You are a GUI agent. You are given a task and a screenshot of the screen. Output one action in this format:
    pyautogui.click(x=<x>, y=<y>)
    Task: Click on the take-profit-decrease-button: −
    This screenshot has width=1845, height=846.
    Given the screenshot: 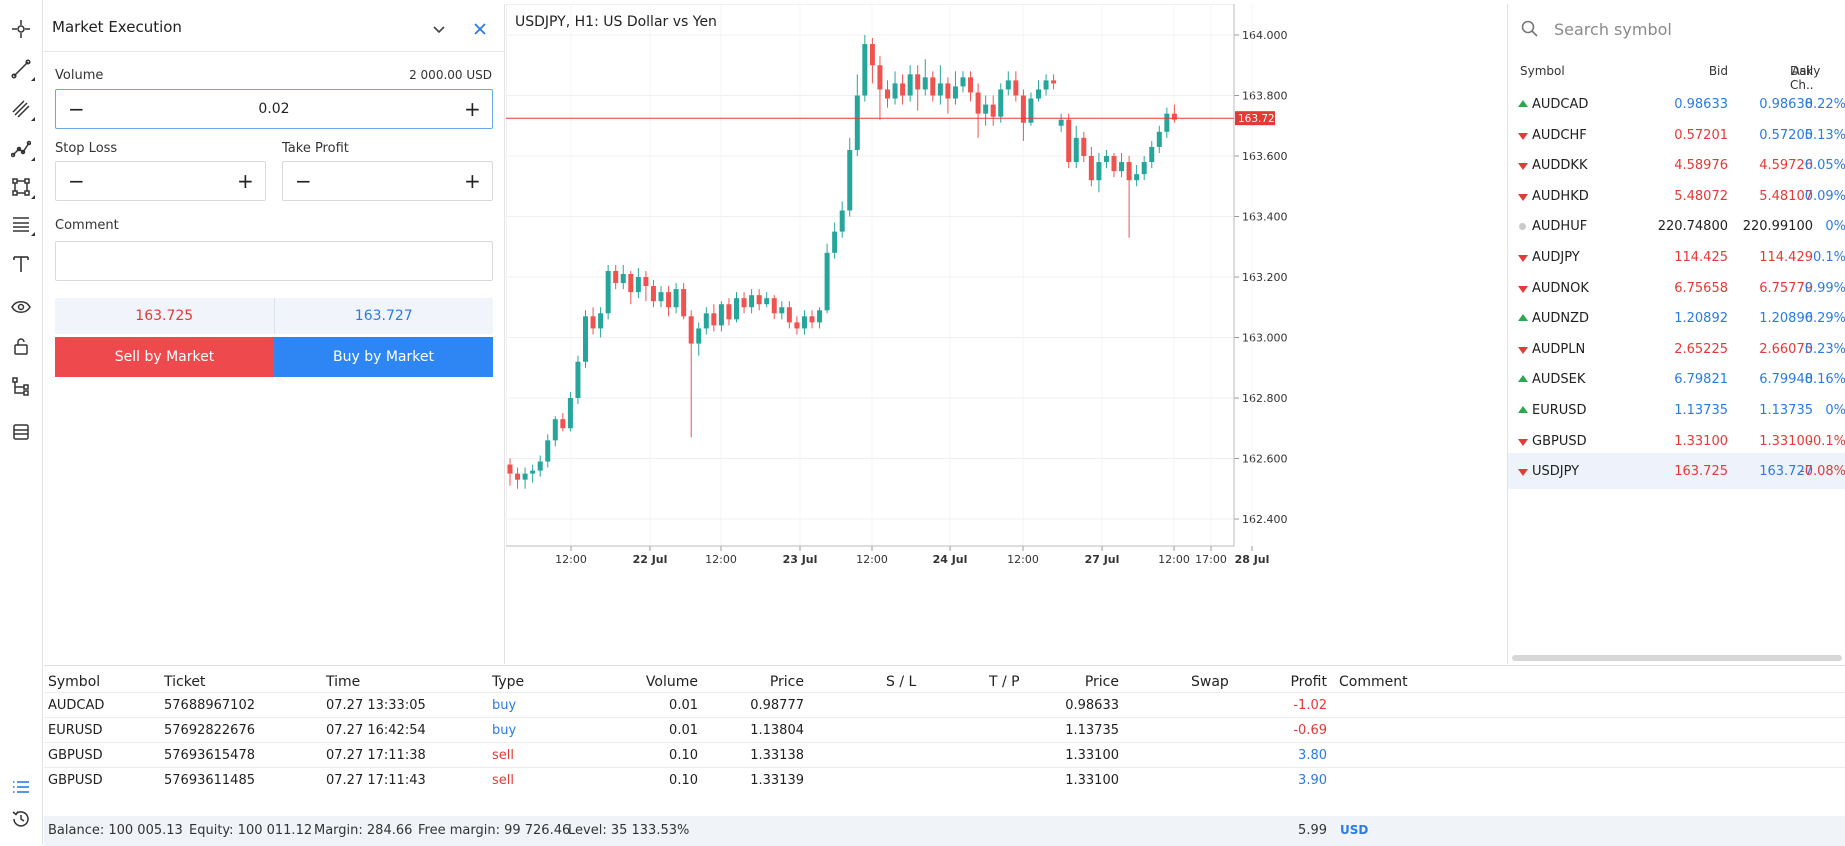 What is the action you would take?
    pyautogui.click(x=303, y=181)
    